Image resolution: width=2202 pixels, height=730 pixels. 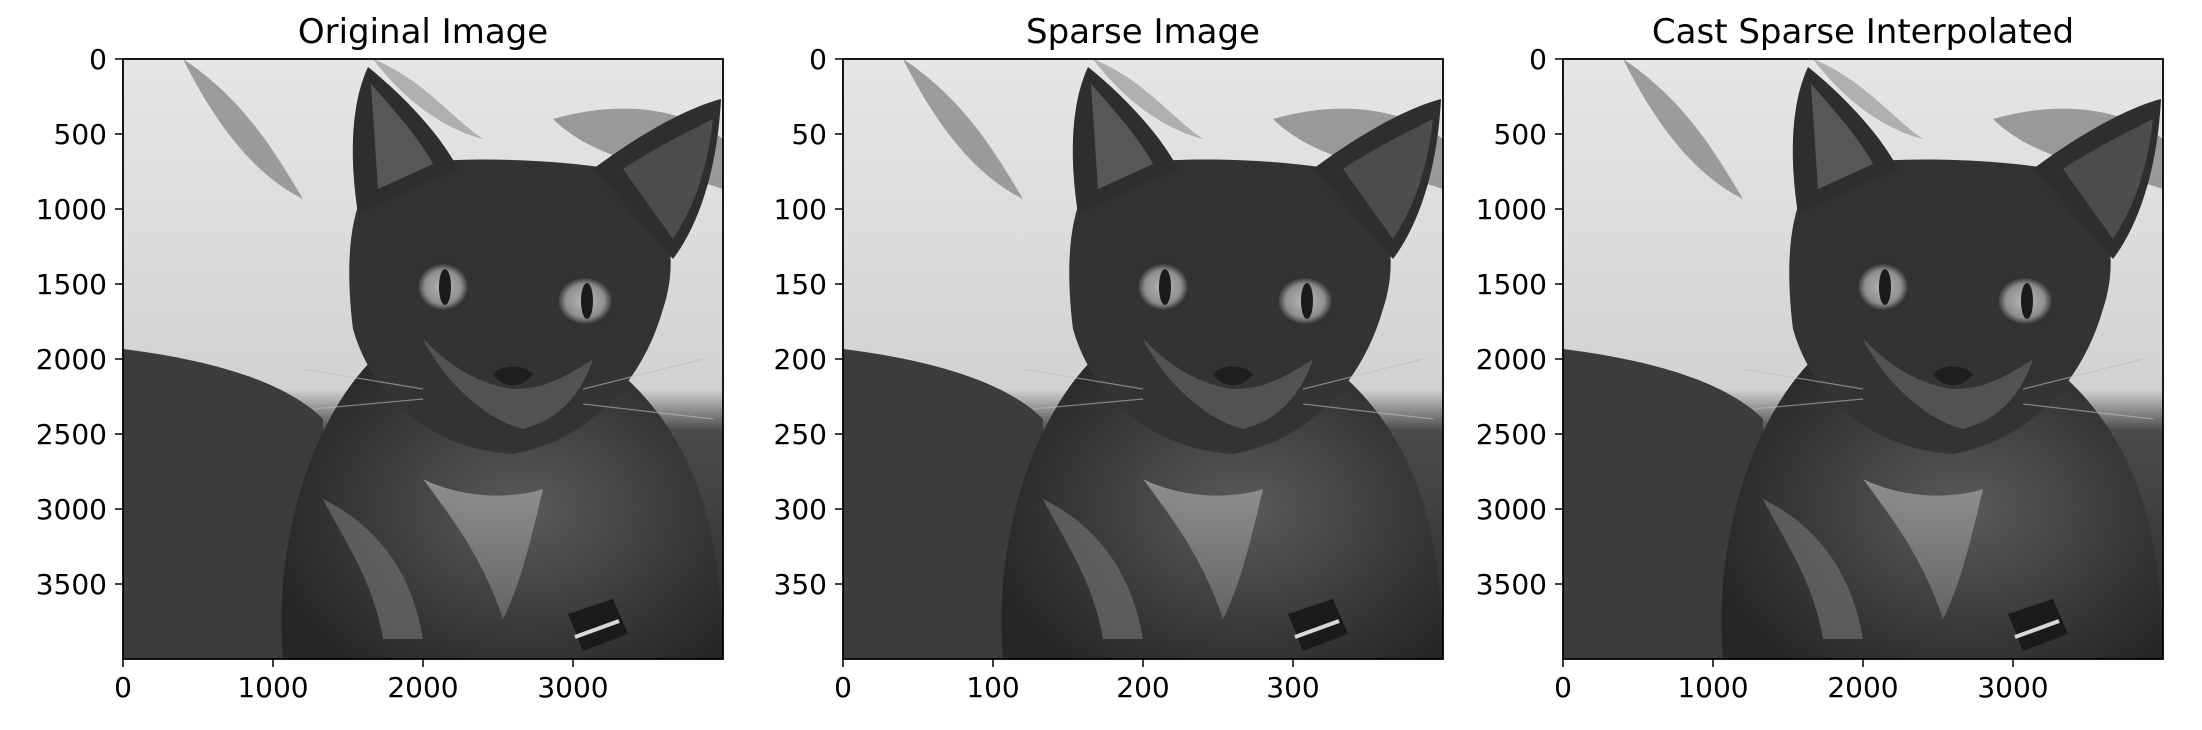 What do you see at coordinates (800, 509) in the screenshot?
I see `y-tick-label: 300` at bounding box center [800, 509].